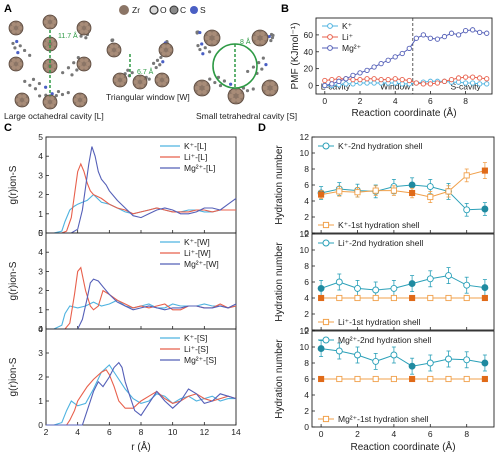 Image resolution: width=500 pixels, height=454 pixels. Describe the element at coordinates (140, 446) in the screenshot. I see `x-axis-label: r (Å)` at that location.